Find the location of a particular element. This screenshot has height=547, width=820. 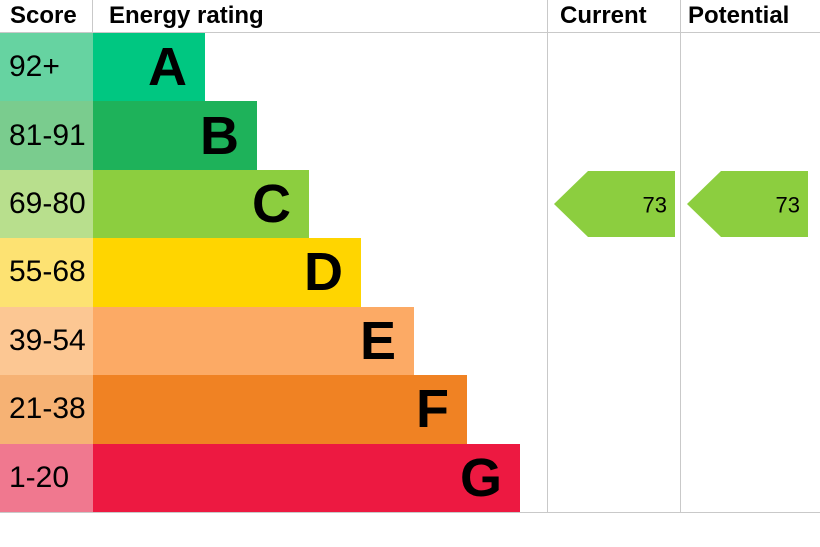

rating-bar-f: F is located at coordinates (280, 409).